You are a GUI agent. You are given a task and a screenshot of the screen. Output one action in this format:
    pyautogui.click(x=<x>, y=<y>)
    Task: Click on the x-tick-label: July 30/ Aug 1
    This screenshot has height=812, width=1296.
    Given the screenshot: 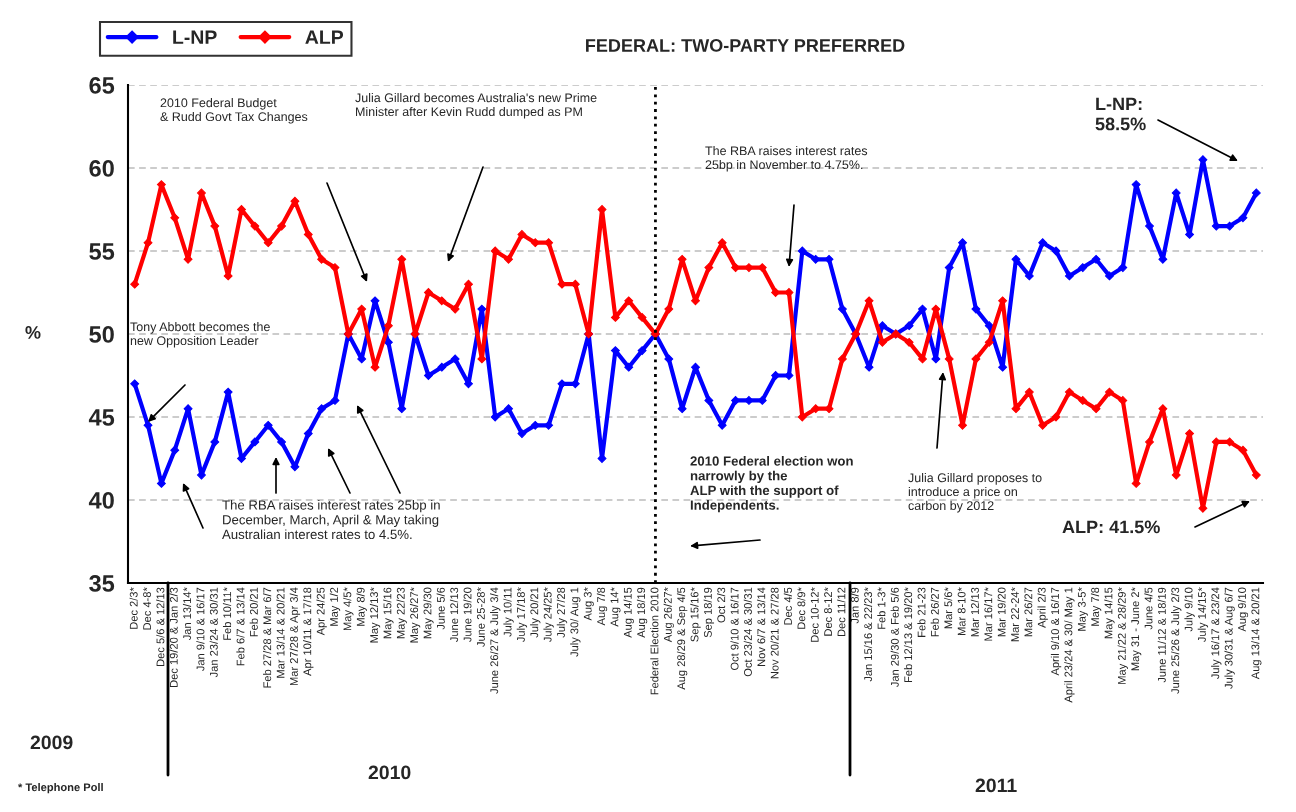 What is the action you would take?
    pyautogui.click(x=575, y=622)
    